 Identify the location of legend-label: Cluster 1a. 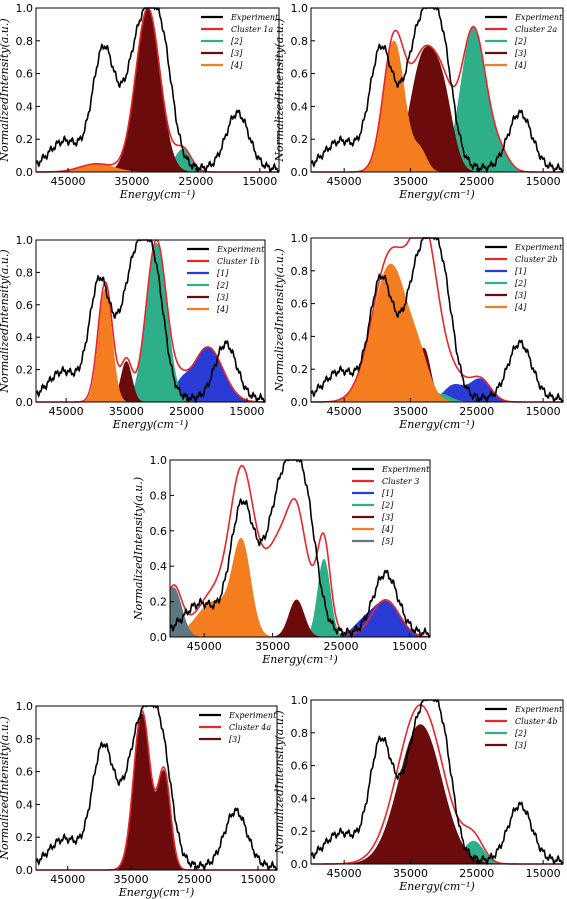
(252, 29).